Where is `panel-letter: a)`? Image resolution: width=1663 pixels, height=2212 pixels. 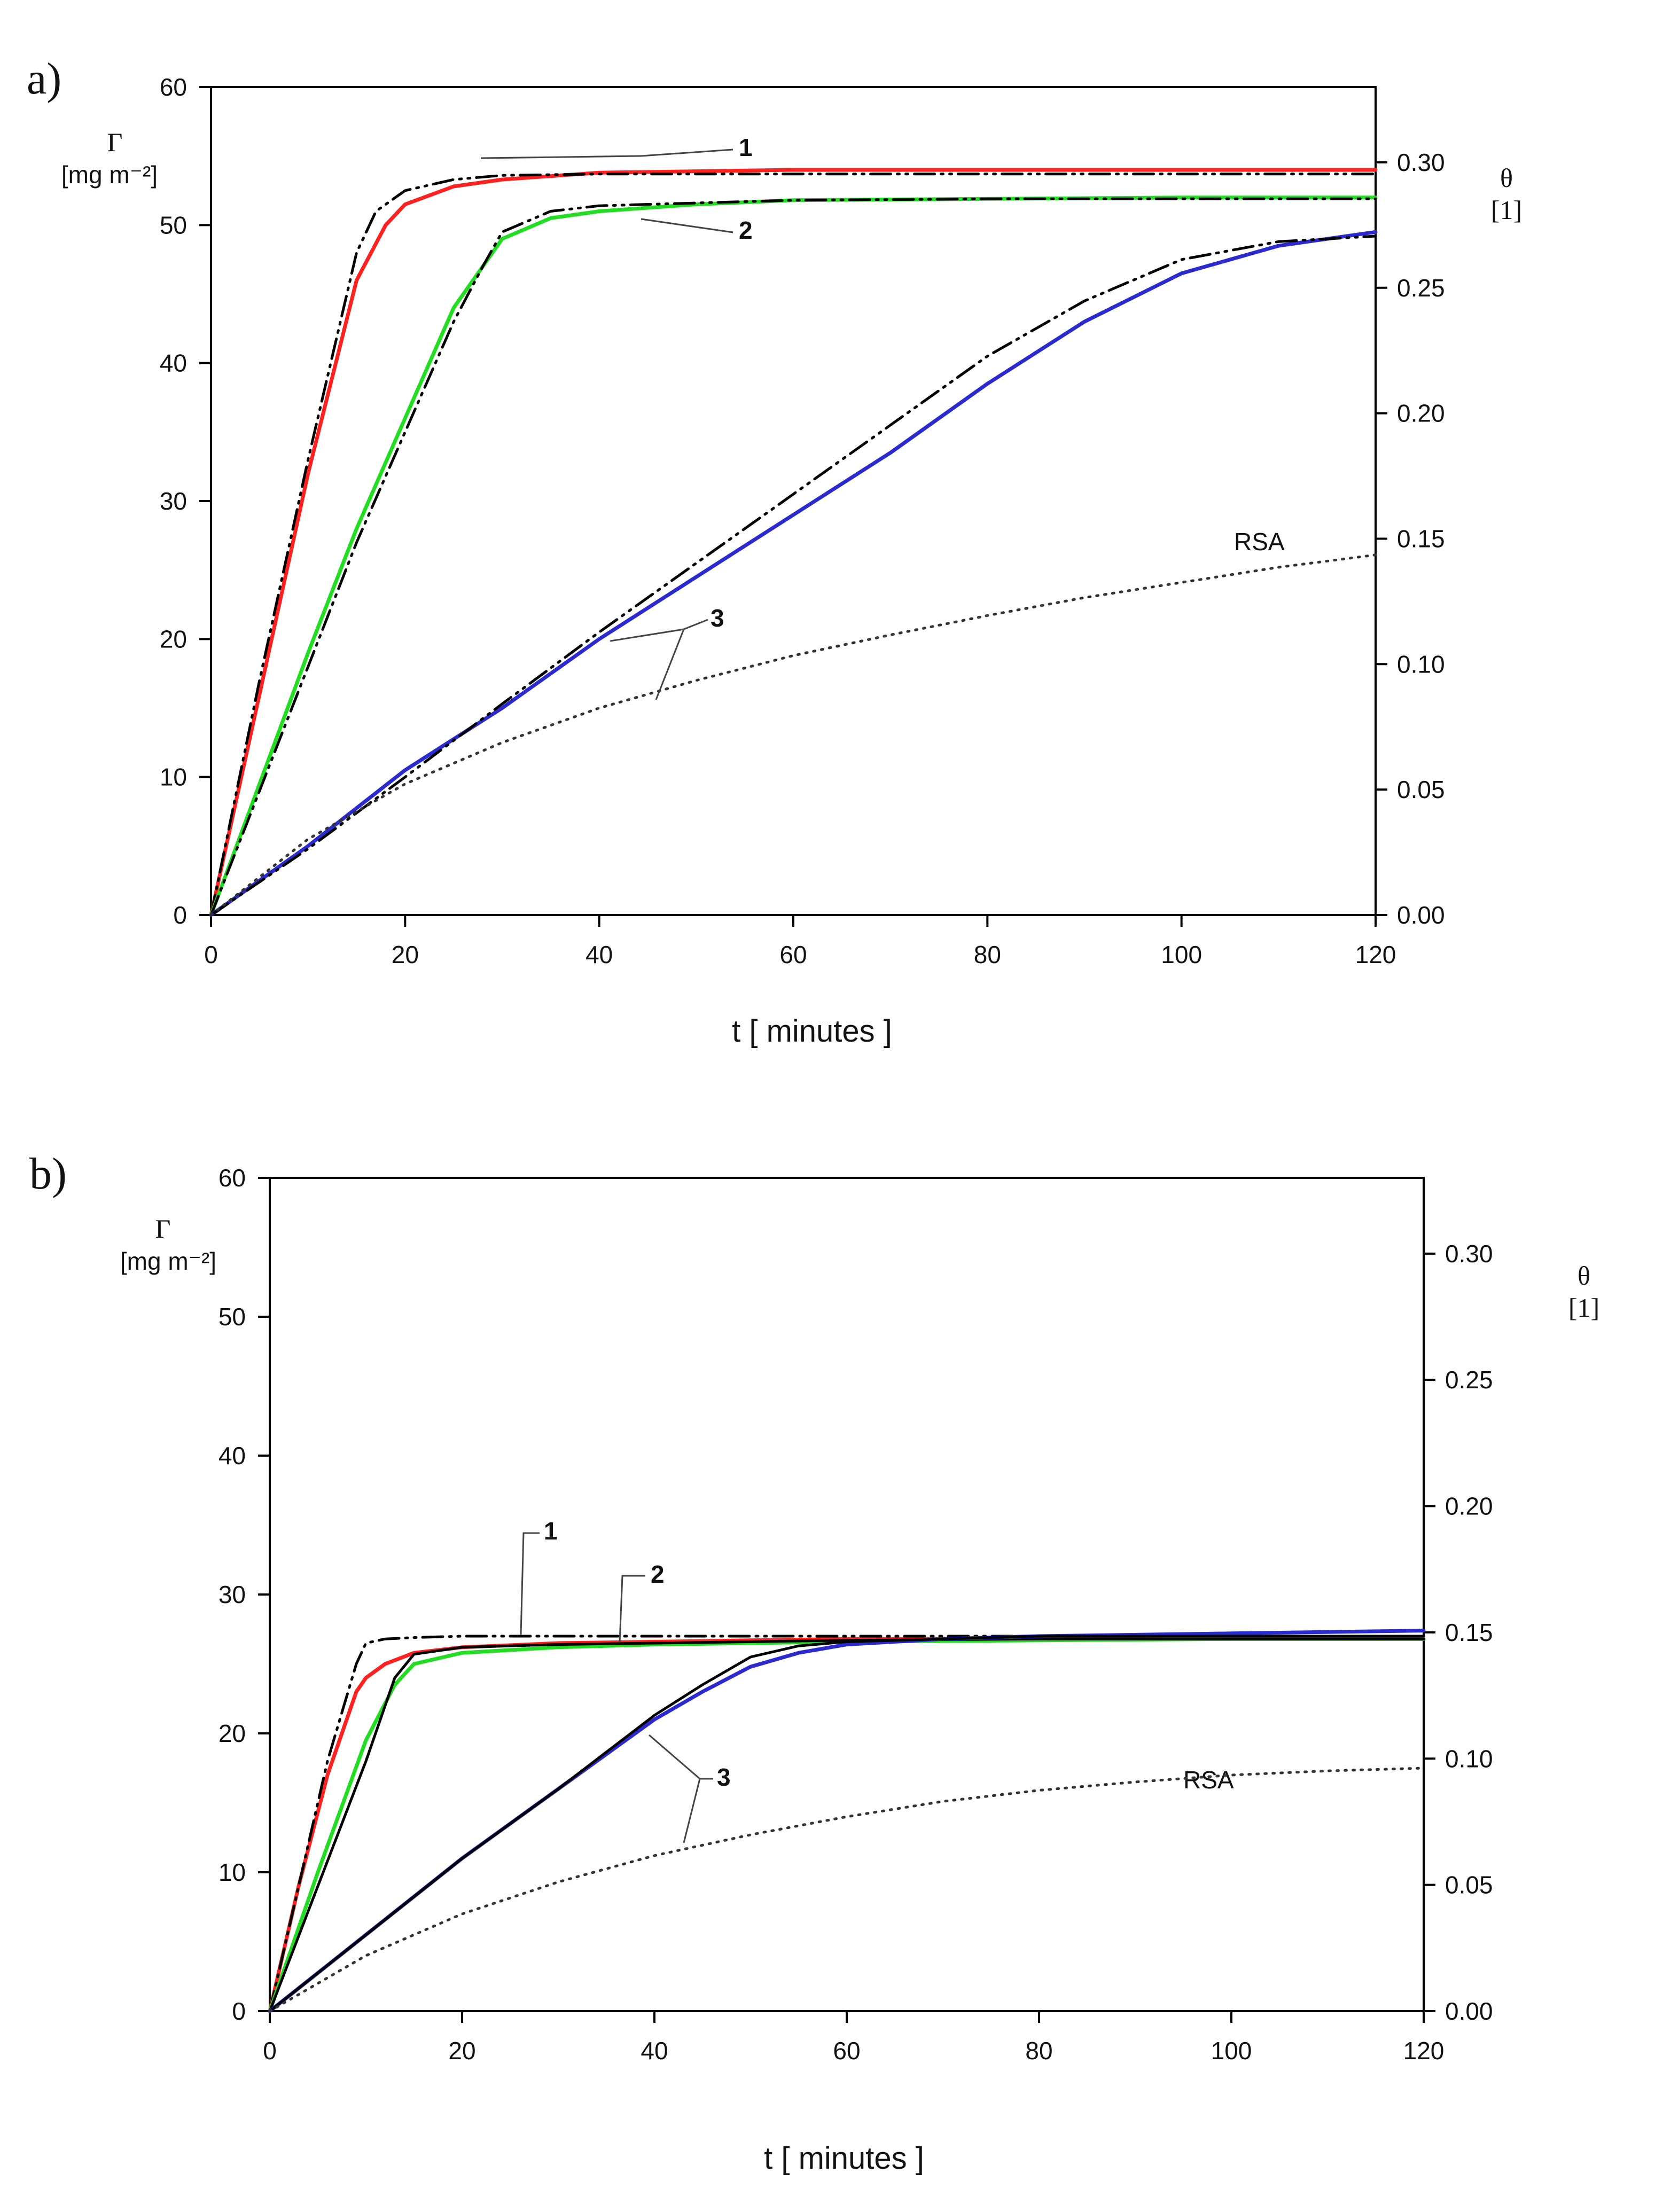 panel-letter: a) is located at coordinates (44, 79).